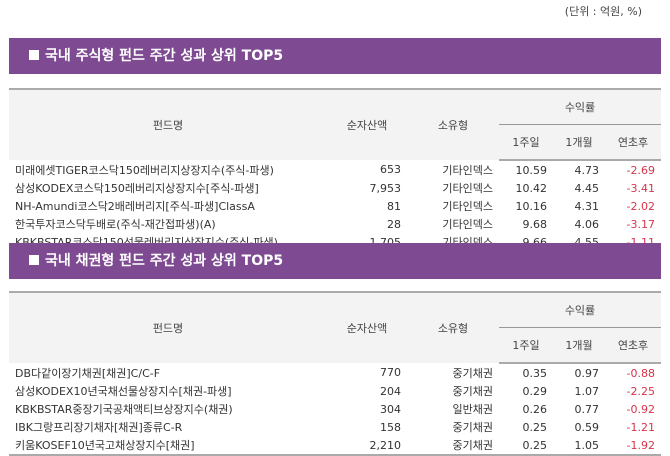 Image resolution: width=670 pixels, height=456 pixels. Describe the element at coordinates (135, 206) in the screenshot. I see `fund-name: NH-Amundi코스닥2배레버리지[주식-파생]ClassA` at that location.